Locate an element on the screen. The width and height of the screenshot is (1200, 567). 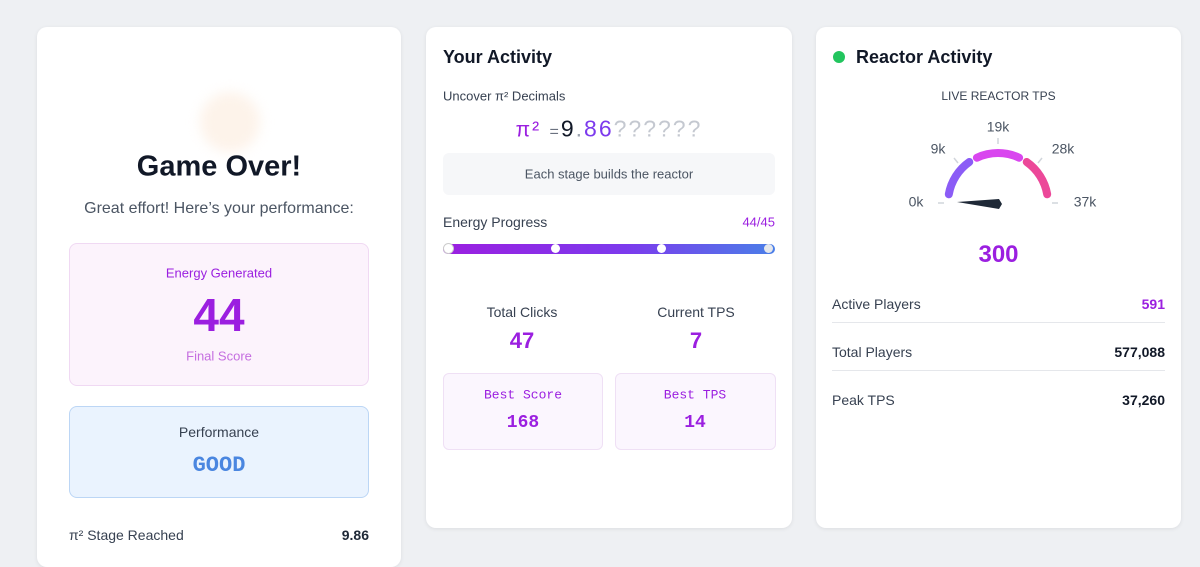
pi-row: π² =9.86?????? is located at coordinates (609, 128).